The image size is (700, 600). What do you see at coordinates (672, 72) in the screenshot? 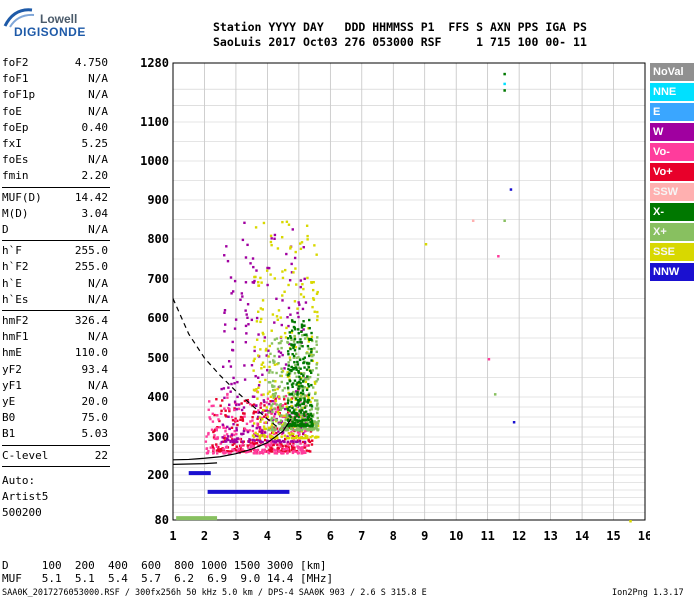
I see `legend-item-noval: NoVal` at bounding box center [672, 72].